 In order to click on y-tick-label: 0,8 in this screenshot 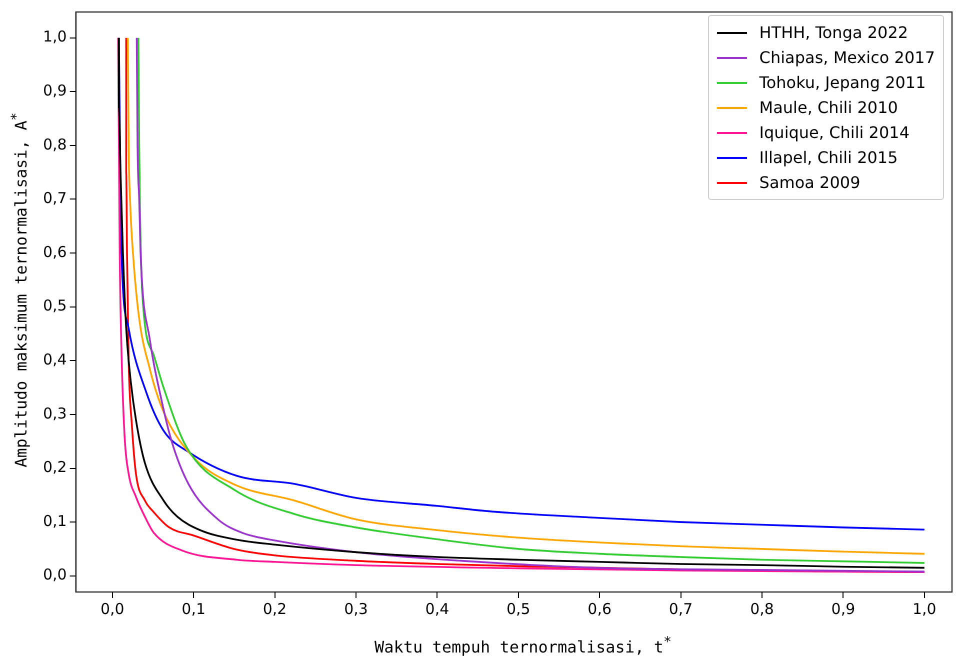, I will do `click(54, 144)`.